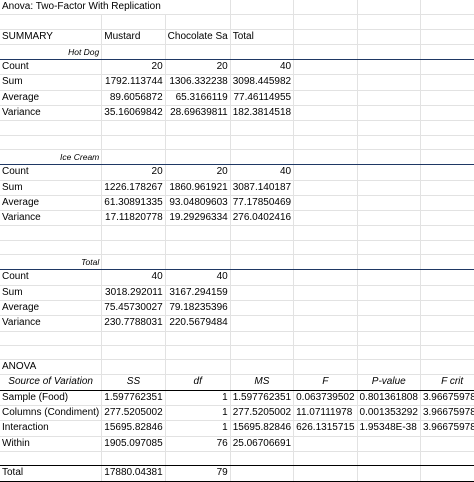  I want to click on summary-header-chocolate: Chocolate Sa, so click(198, 37).